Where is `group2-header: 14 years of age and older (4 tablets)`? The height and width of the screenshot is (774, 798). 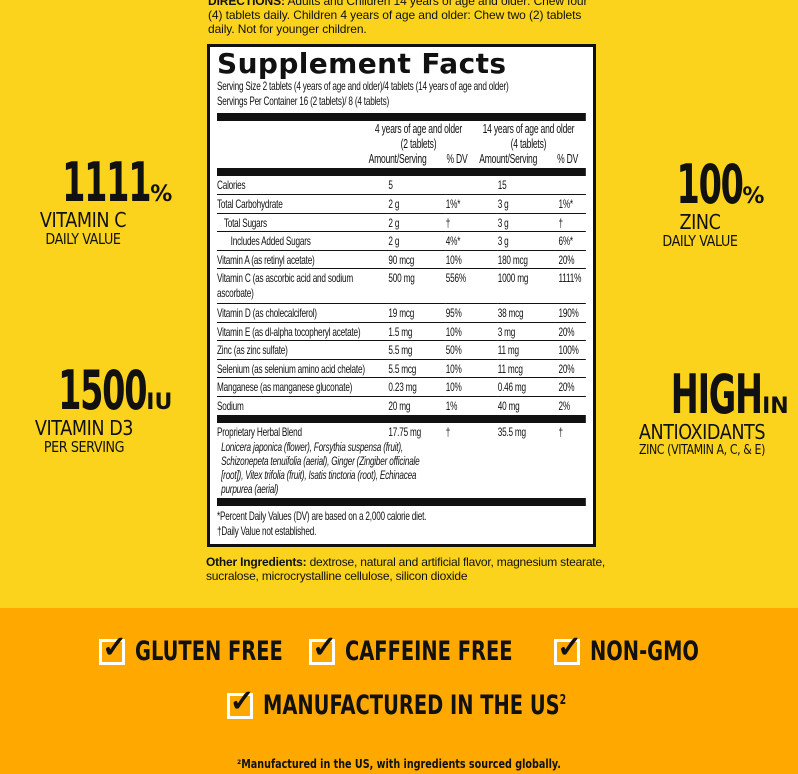 group2-header: 14 years of age and older (4 tablets) is located at coordinates (528, 137).